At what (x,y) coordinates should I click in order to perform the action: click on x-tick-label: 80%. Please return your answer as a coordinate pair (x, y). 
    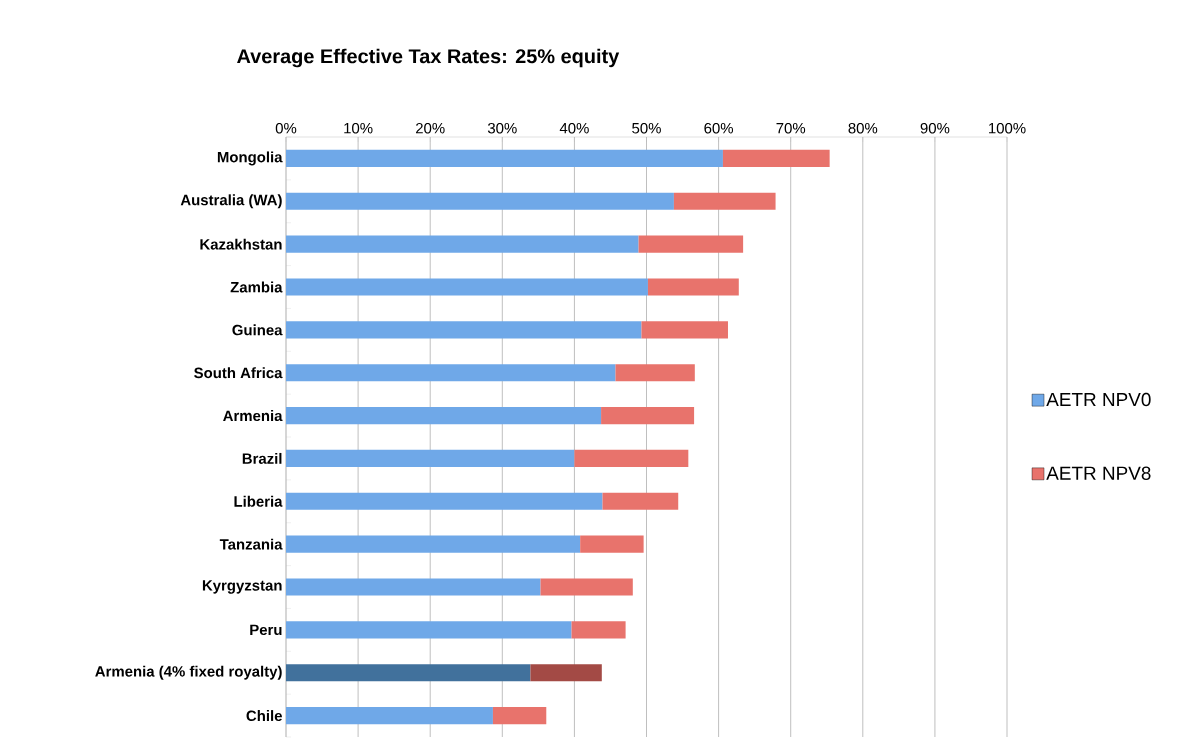
    Looking at the image, I should click on (863, 128).